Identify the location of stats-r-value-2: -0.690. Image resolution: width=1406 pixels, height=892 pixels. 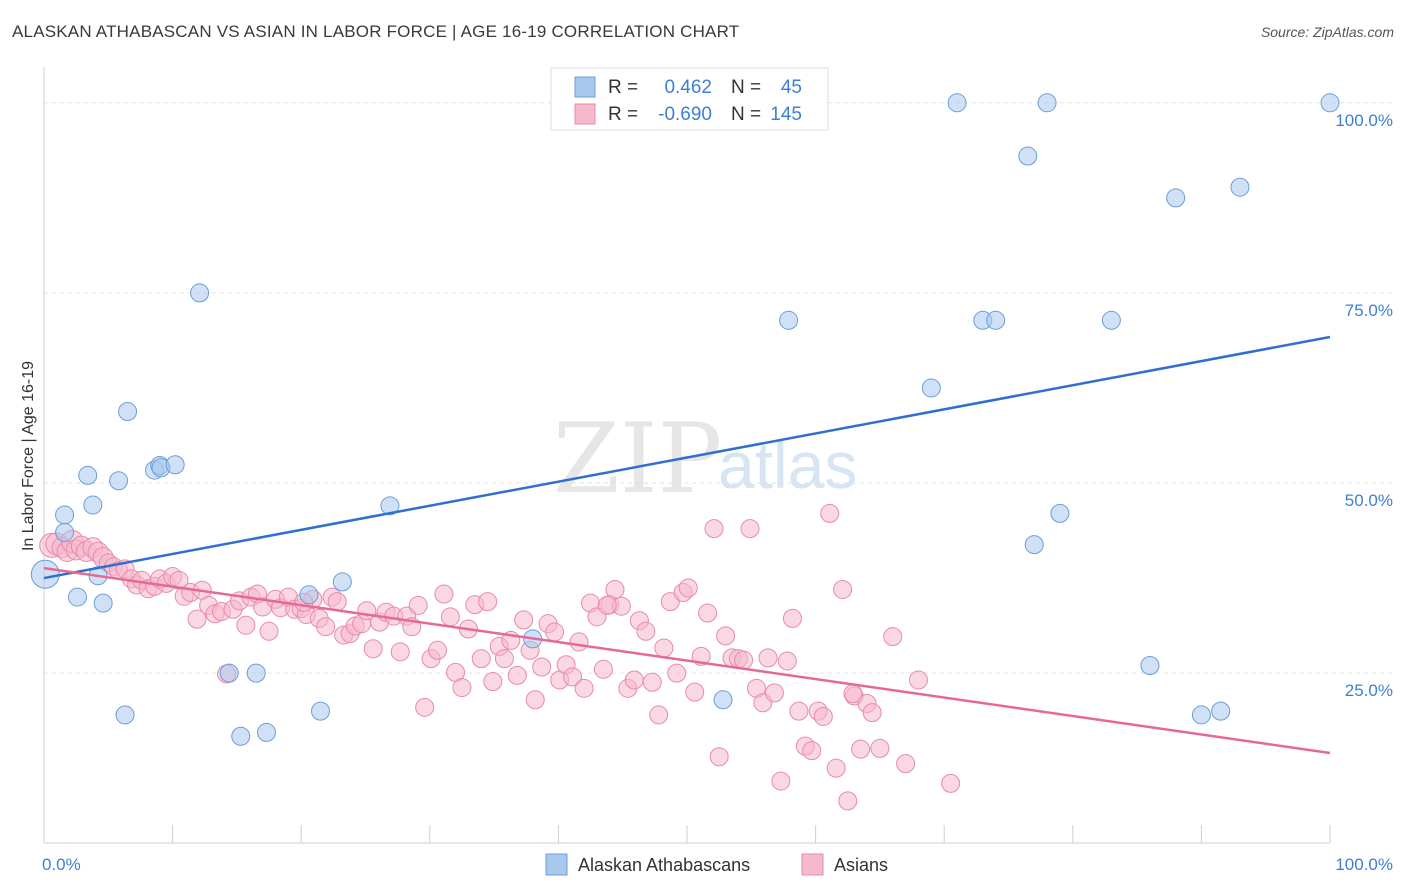
(685, 114).